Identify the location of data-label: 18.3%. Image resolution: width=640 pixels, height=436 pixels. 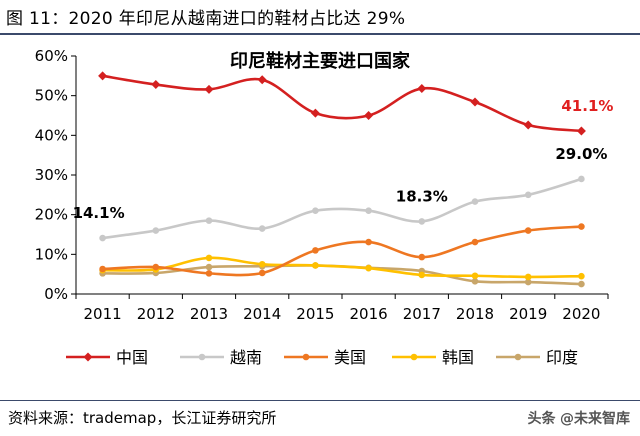
(422, 196).